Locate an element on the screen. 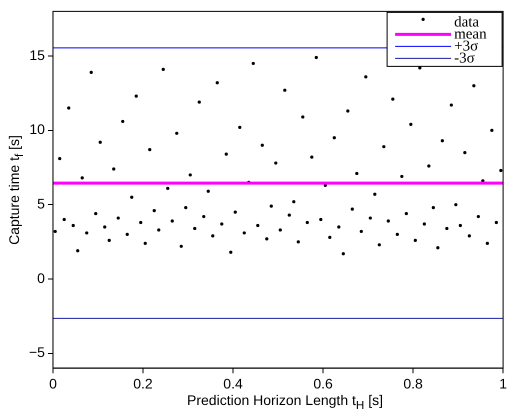 This screenshot has width=510, height=418. legend-label: -3σ is located at coordinates (464, 58).